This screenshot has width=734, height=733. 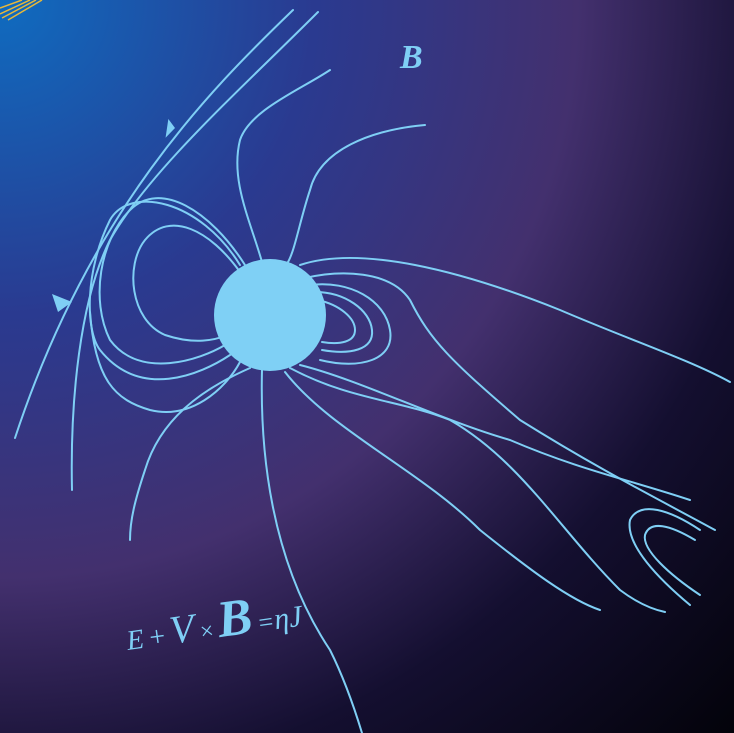 What do you see at coordinates (281, 618) in the screenshot?
I see `eq-part: η` at bounding box center [281, 618].